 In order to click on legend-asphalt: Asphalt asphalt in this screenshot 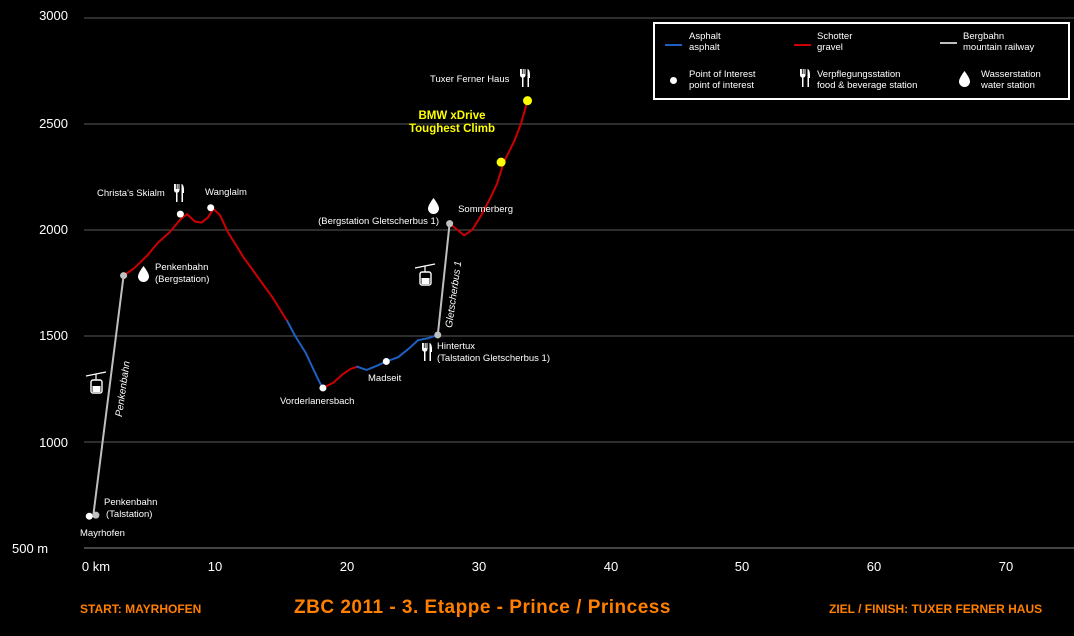, I will do `click(705, 42)`.